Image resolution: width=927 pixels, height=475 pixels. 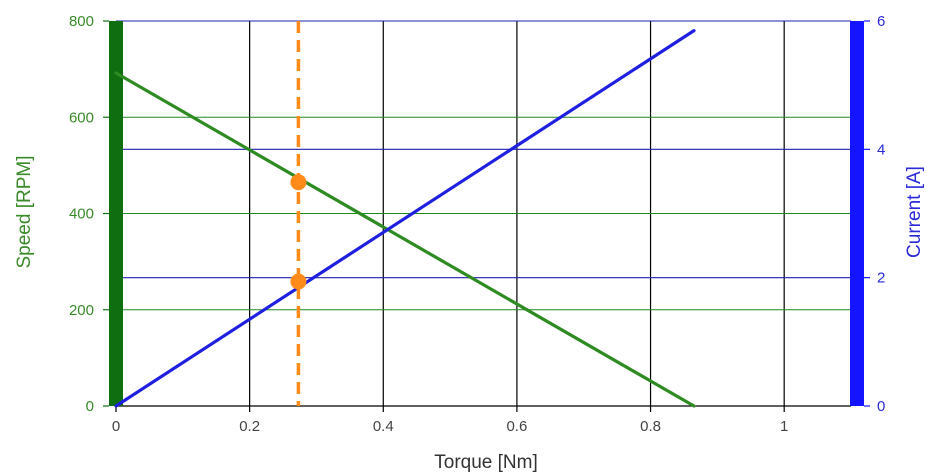 I want to click on y-left-tick-label: 800, so click(x=81, y=21).